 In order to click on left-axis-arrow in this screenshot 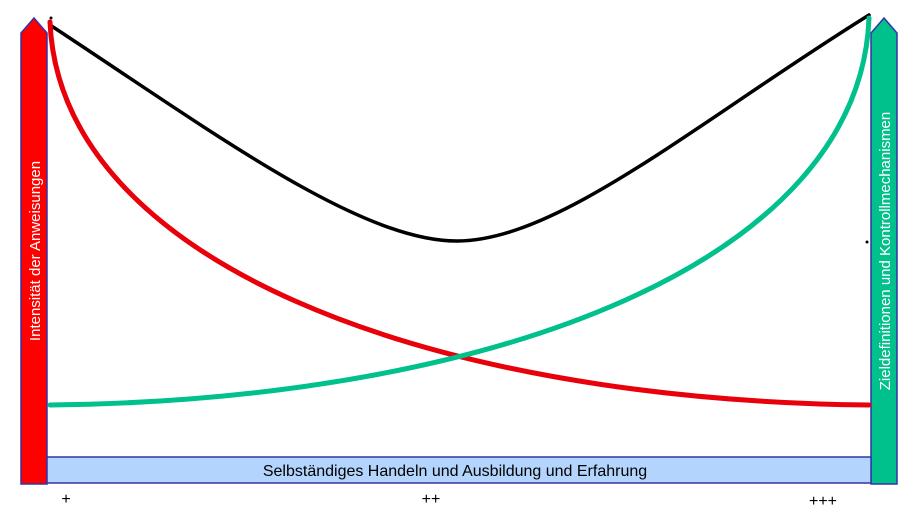, I will do `click(34, 250)`.